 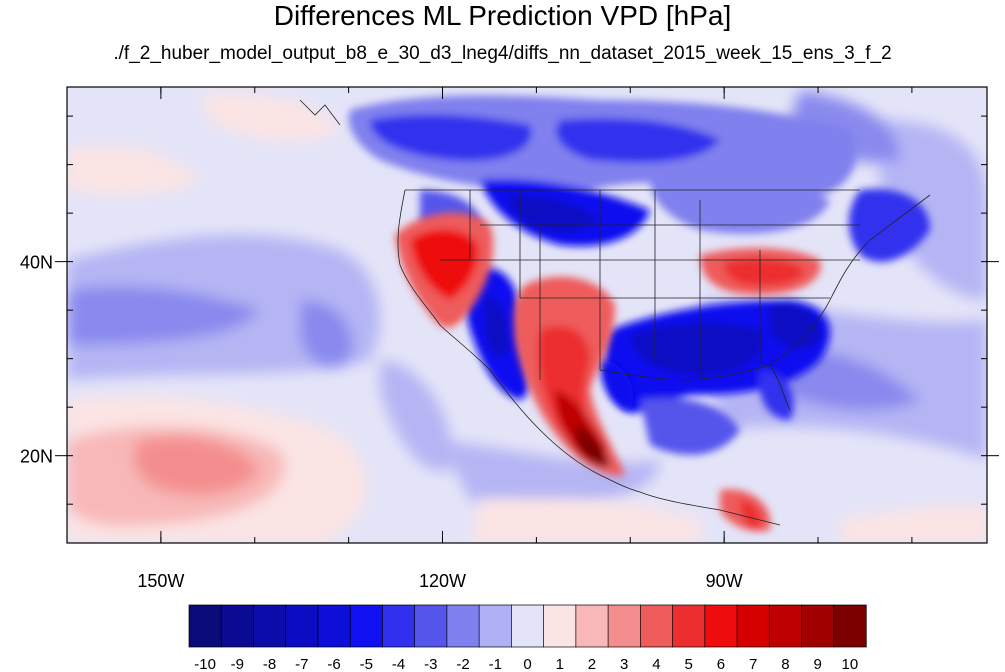 I want to click on colorbar-label: 6, so click(x=721, y=664).